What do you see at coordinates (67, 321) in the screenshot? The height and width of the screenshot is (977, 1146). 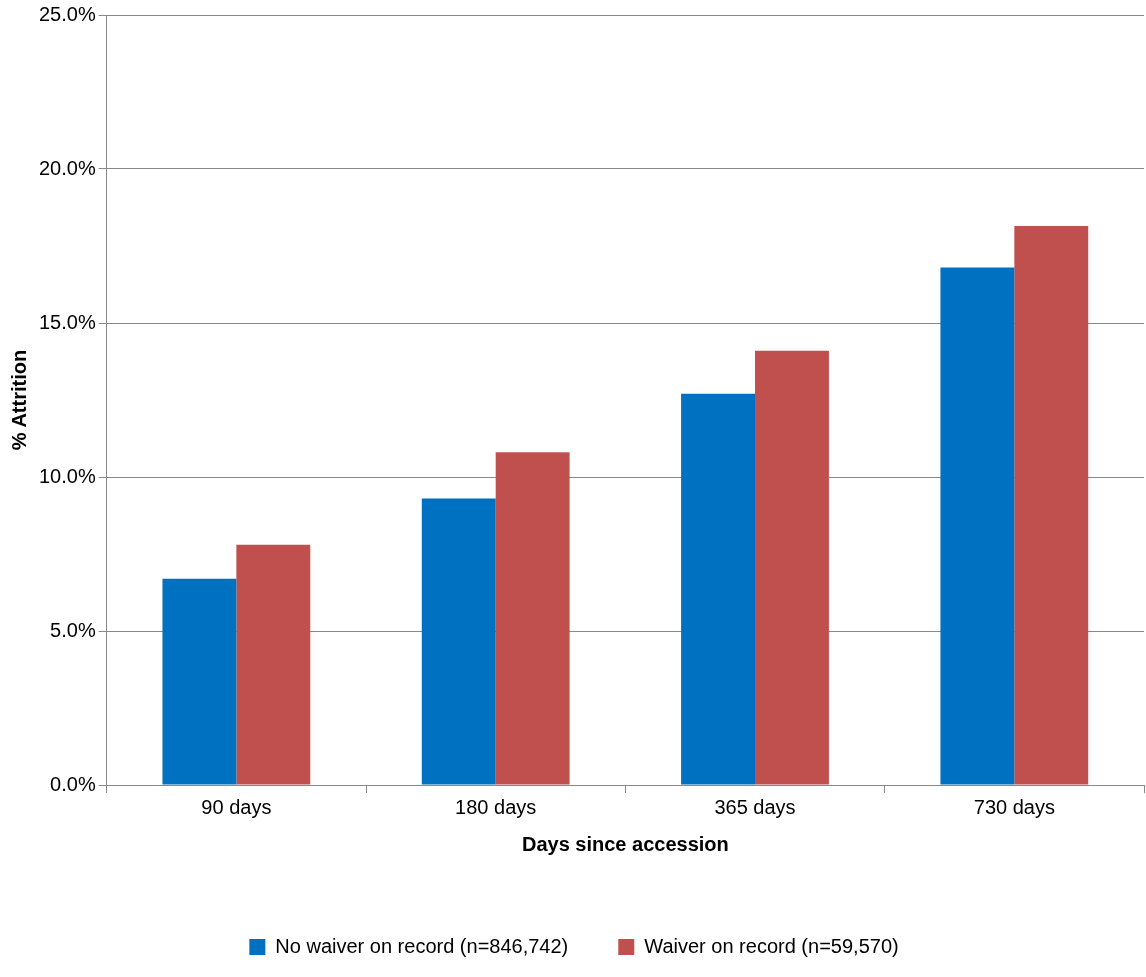 I see `y-tick-label: 15.0%` at bounding box center [67, 321].